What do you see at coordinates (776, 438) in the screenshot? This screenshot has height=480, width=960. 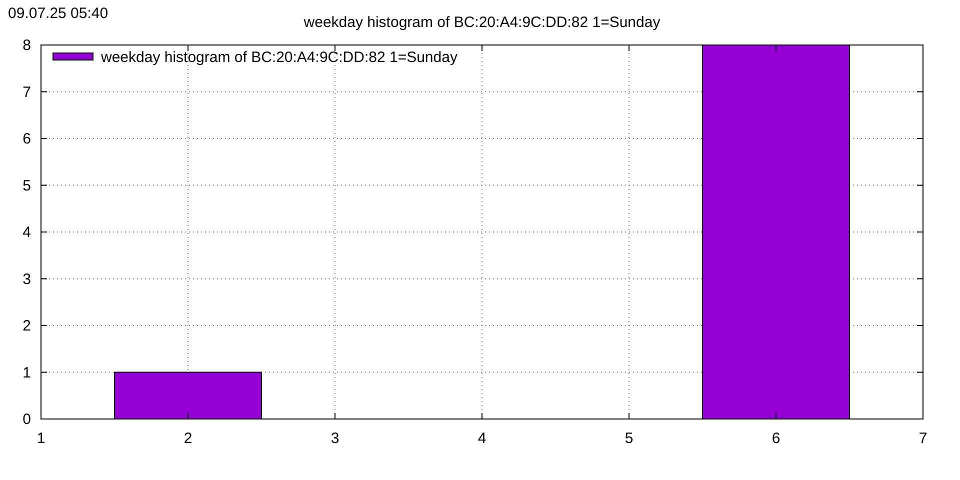 I see `x-tick-label: 6` at bounding box center [776, 438].